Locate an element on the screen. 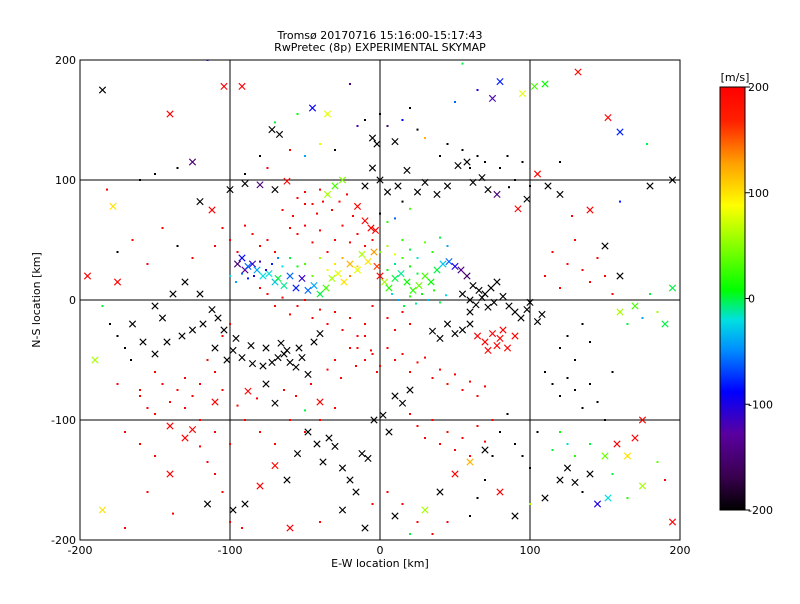 The height and width of the screenshot is (604, 800). colorbar-label: [m/s] is located at coordinates (735, 77).